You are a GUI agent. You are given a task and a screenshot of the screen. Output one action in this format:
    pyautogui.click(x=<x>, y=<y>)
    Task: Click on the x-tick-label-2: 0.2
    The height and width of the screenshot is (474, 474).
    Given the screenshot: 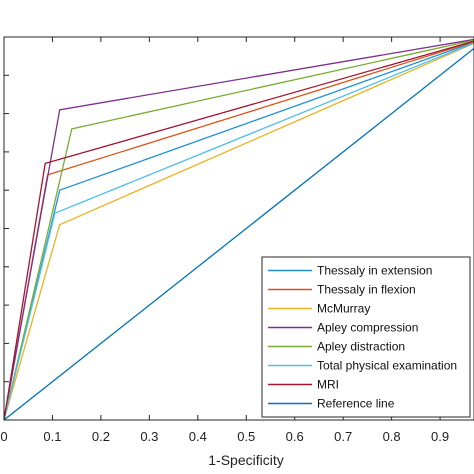 What is the action you would take?
    pyautogui.click(x=101, y=436)
    